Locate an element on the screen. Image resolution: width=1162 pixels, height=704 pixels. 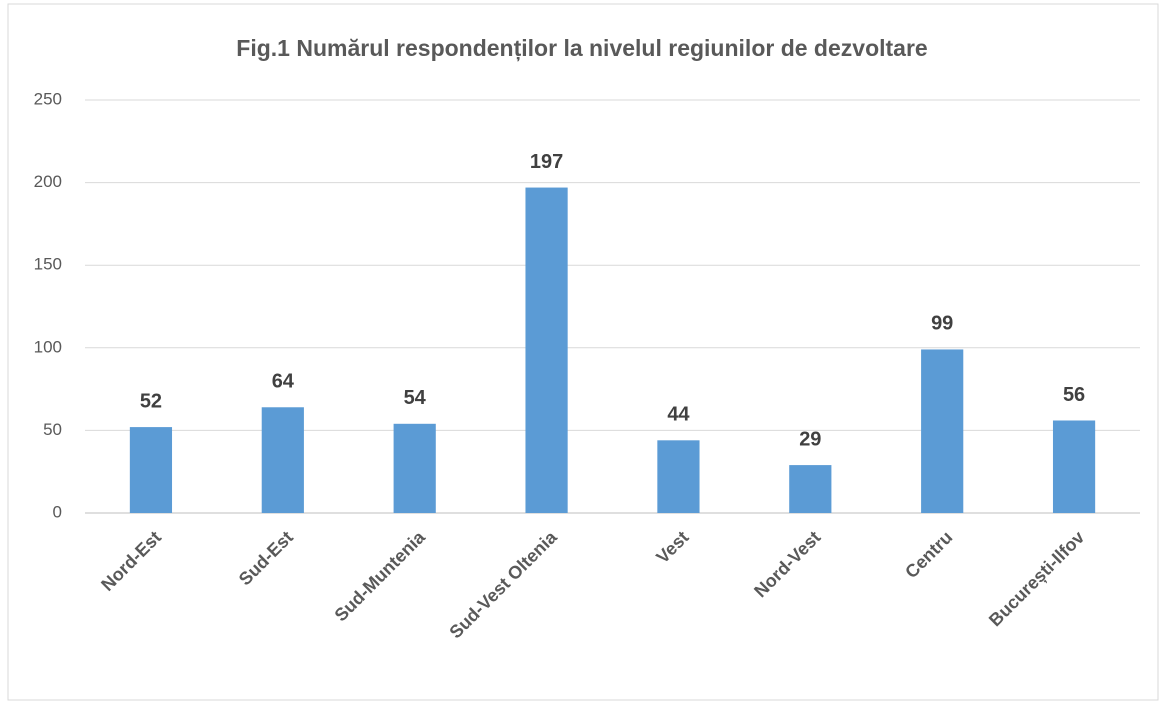
y-tick-label: 0 is located at coordinates (57, 511).